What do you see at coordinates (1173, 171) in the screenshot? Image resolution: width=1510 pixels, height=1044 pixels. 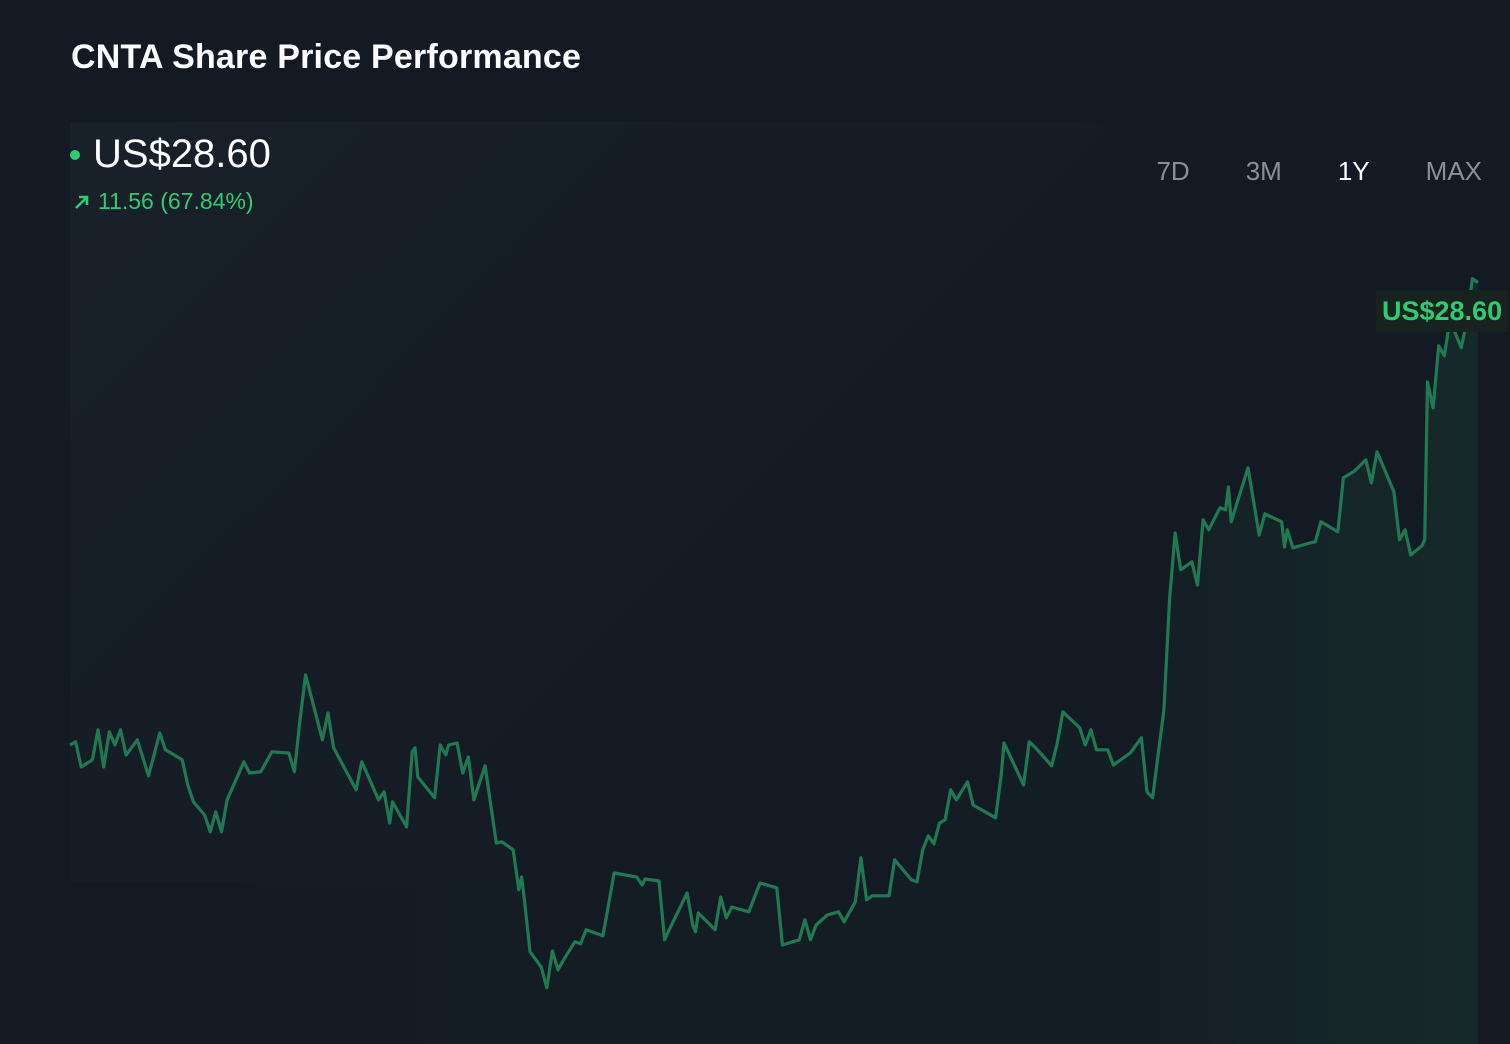 I see `tab-7d: 7D` at bounding box center [1173, 171].